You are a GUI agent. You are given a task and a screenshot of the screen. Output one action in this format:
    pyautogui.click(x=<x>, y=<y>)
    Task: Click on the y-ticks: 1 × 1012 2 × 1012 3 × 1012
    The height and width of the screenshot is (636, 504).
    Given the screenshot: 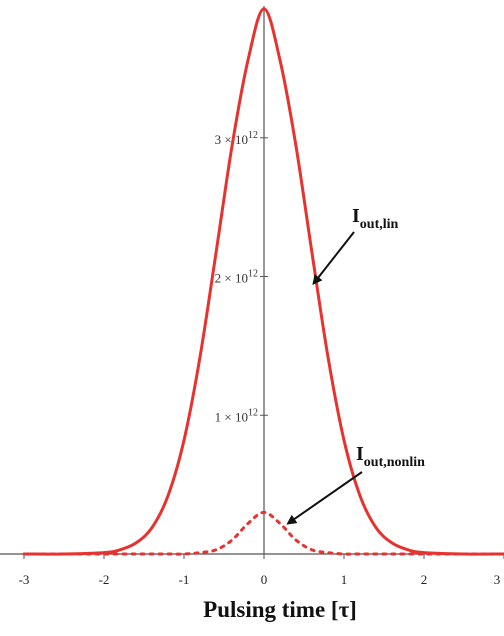 What is the action you would take?
    pyautogui.click(x=241, y=277)
    